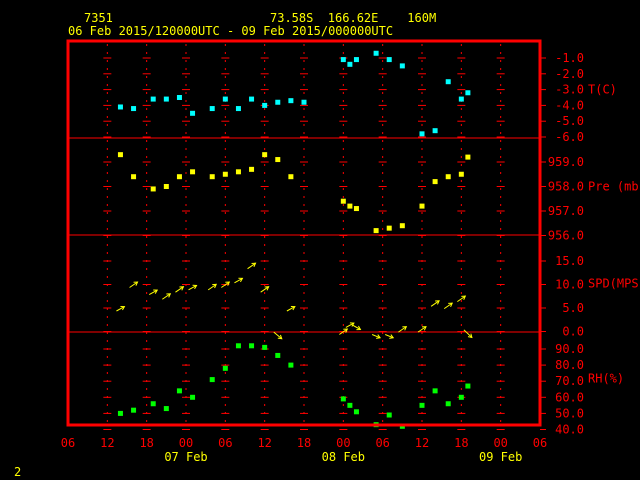  Describe the element at coordinates (566, 236) in the screenshot. I see `y-tick-label: 956.0` at that location.